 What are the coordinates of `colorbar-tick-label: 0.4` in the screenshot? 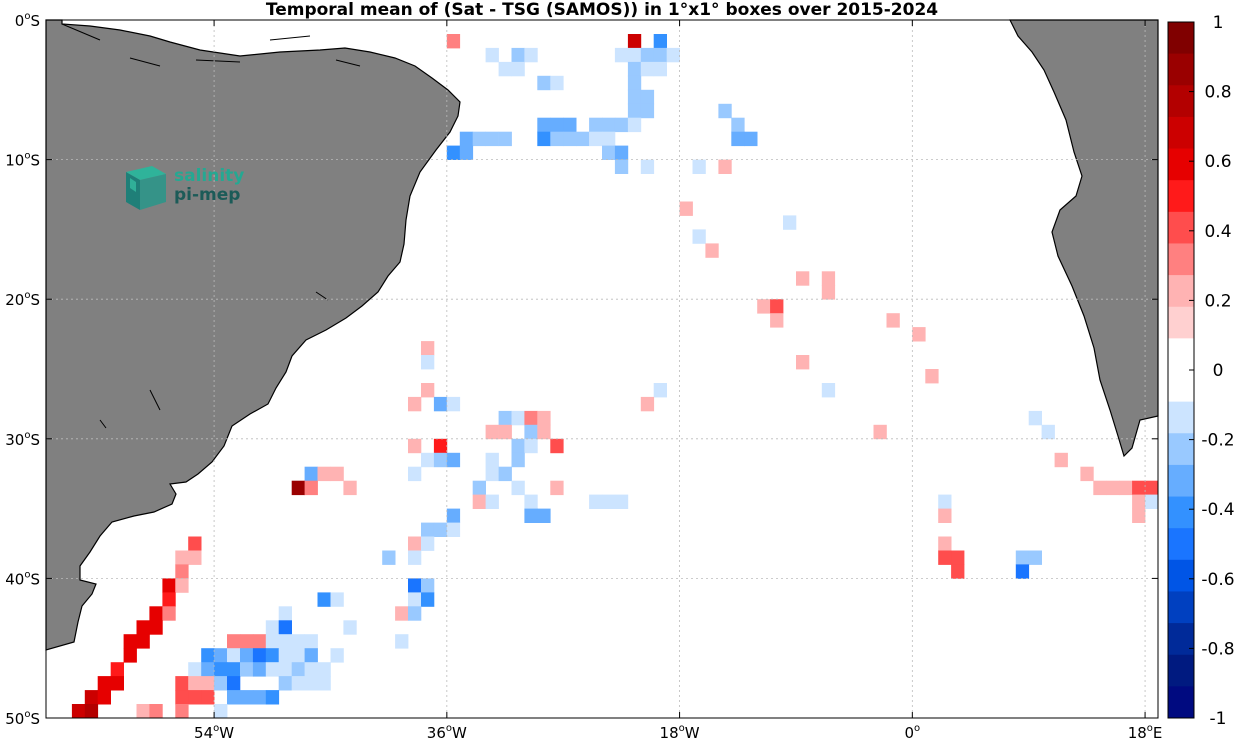 It's located at (1217, 232).